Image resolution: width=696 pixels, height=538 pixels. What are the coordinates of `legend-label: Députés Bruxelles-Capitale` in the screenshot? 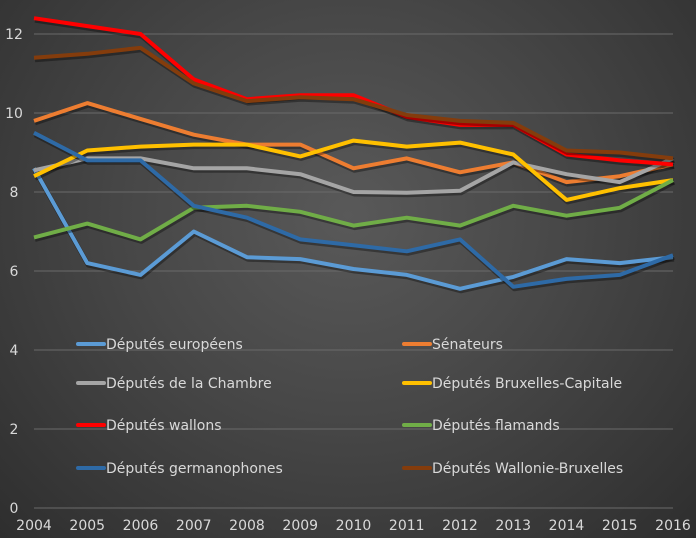 It's located at (527, 384).